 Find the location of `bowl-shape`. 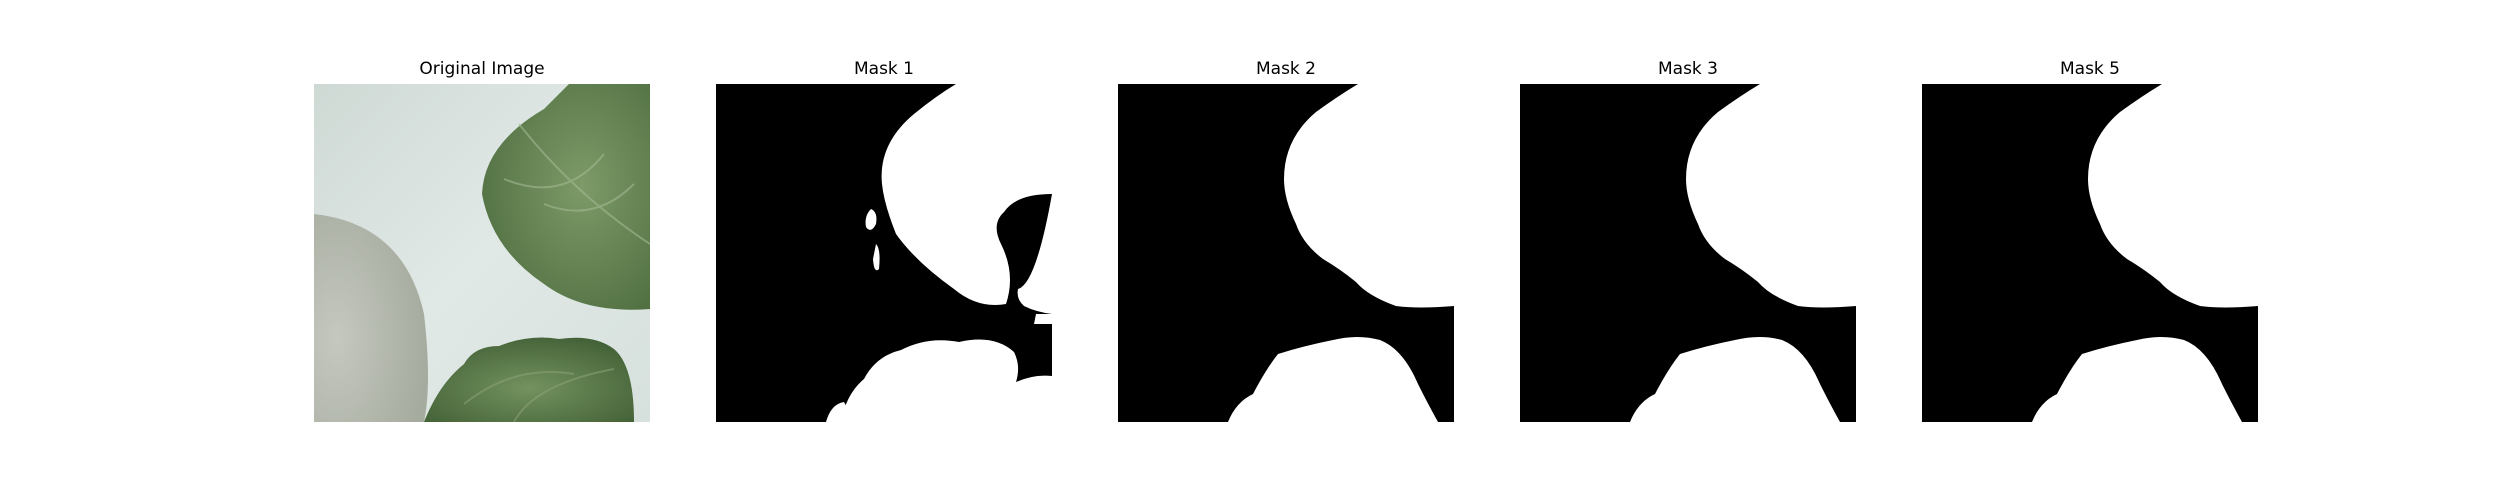

bowl-shape is located at coordinates (371, 318).